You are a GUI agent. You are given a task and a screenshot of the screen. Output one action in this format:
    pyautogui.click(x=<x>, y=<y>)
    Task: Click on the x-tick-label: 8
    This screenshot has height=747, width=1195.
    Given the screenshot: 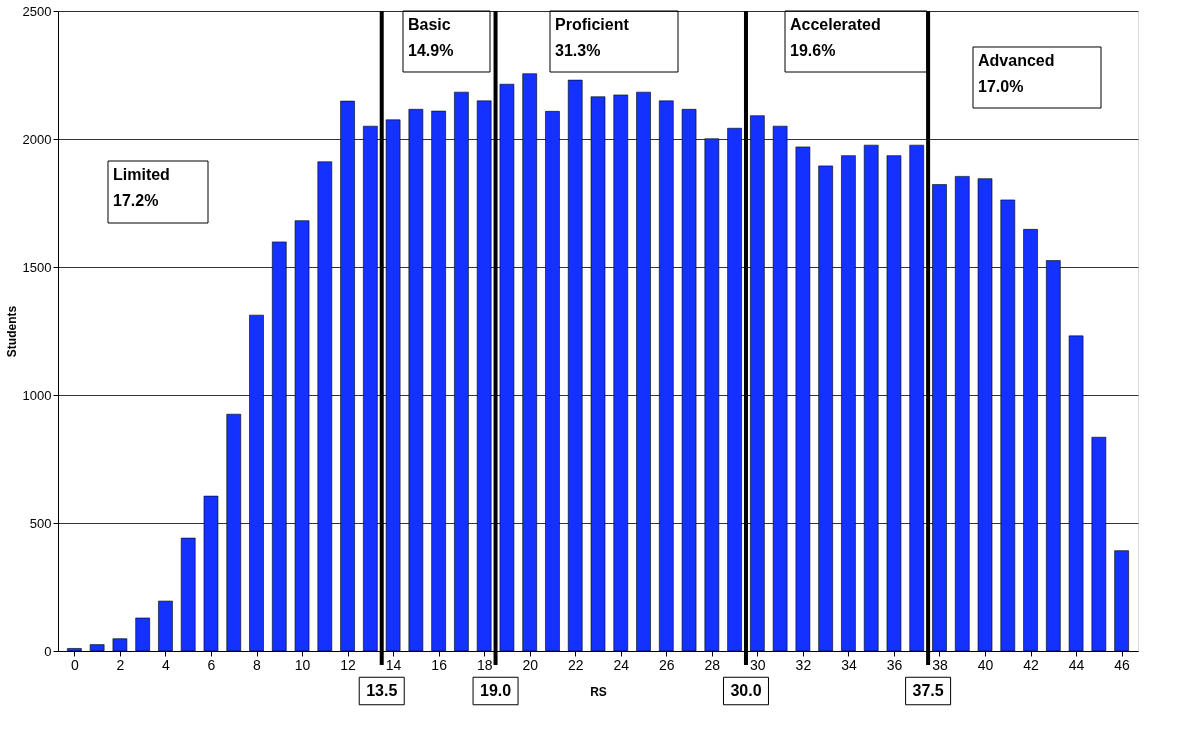 What is the action you would take?
    pyautogui.click(x=257, y=664)
    